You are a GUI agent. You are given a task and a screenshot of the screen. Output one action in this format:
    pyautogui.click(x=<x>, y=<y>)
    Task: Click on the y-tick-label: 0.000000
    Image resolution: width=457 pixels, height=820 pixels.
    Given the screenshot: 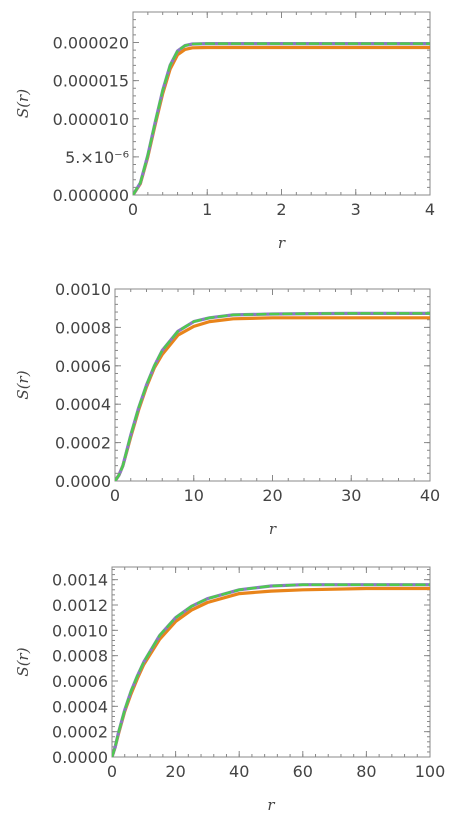 What is the action you would take?
    pyautogui.click(x=91, y=195)
    